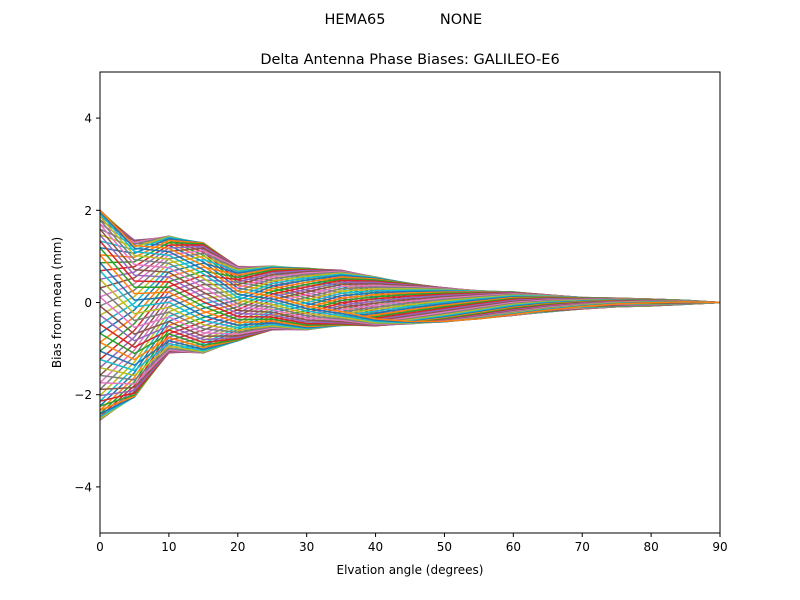 The image size is (800, 600). What do you see at coordinates (582, 547) in the screenshot?
I see `x-tick-label: 70` at bounding box center [582, 547].